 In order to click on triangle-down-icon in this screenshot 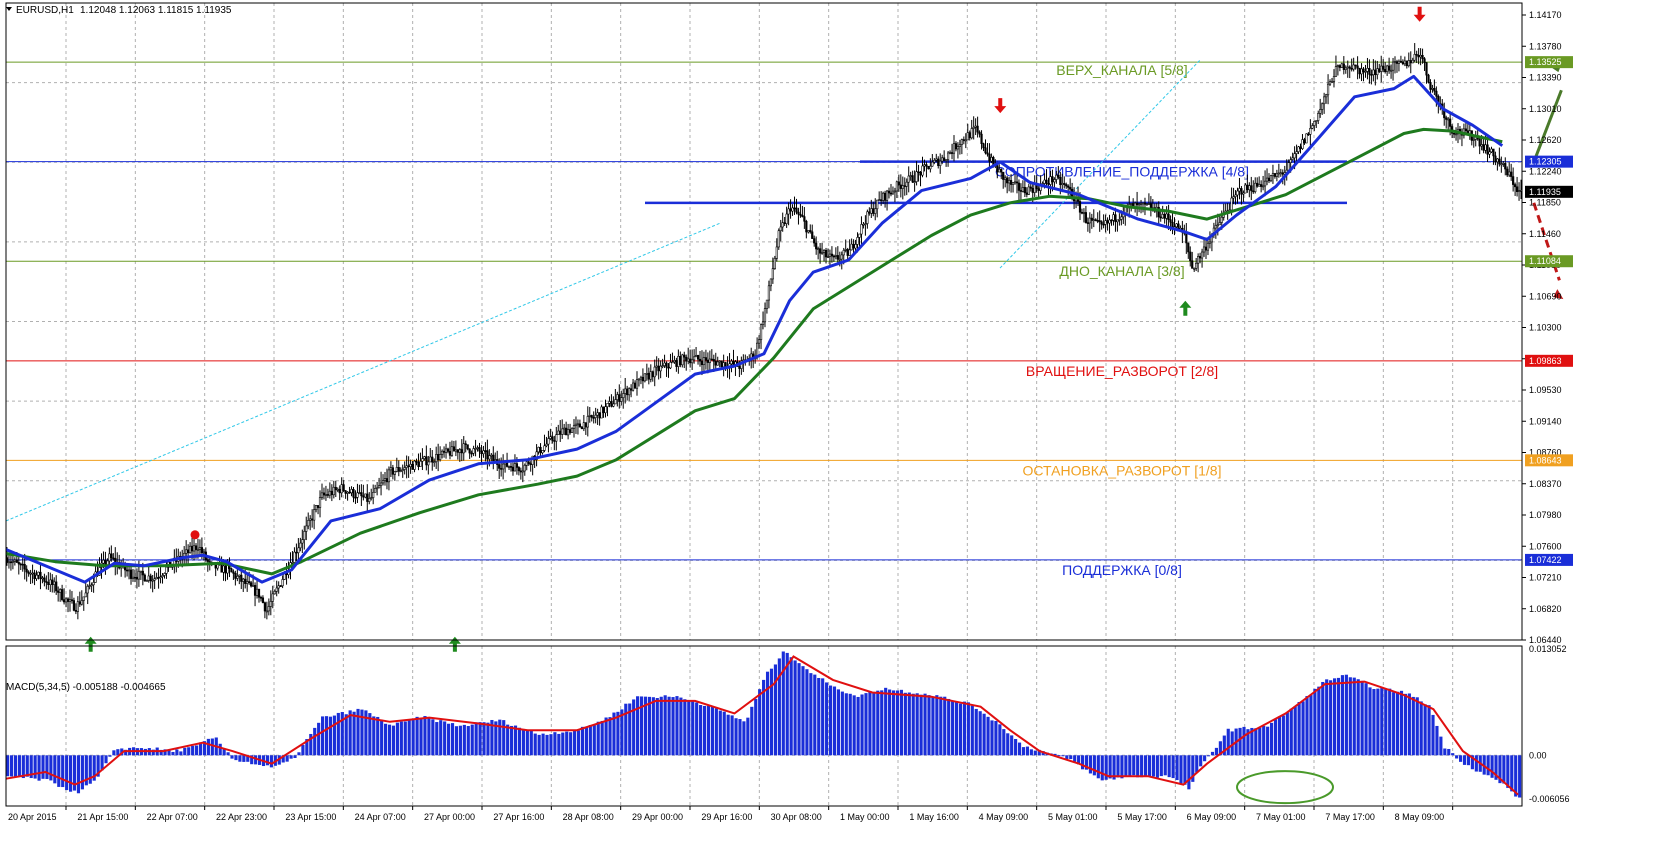, I will do `click(9, 9)`.